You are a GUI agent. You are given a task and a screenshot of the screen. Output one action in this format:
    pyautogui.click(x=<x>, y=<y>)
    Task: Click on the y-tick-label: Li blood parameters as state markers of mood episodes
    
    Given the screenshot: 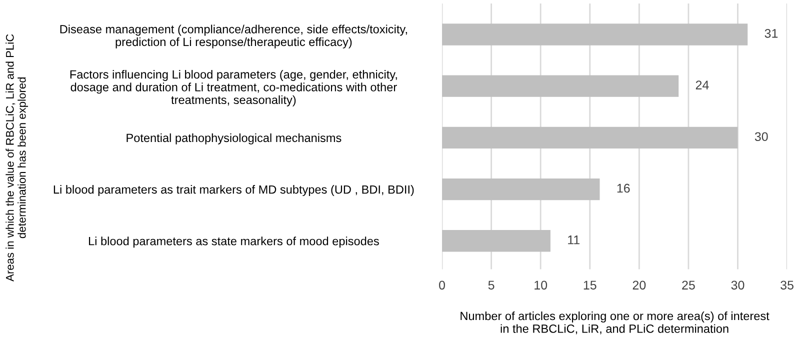 What is the action you would take?
    pyautogui.click(x=233, y=242)
    